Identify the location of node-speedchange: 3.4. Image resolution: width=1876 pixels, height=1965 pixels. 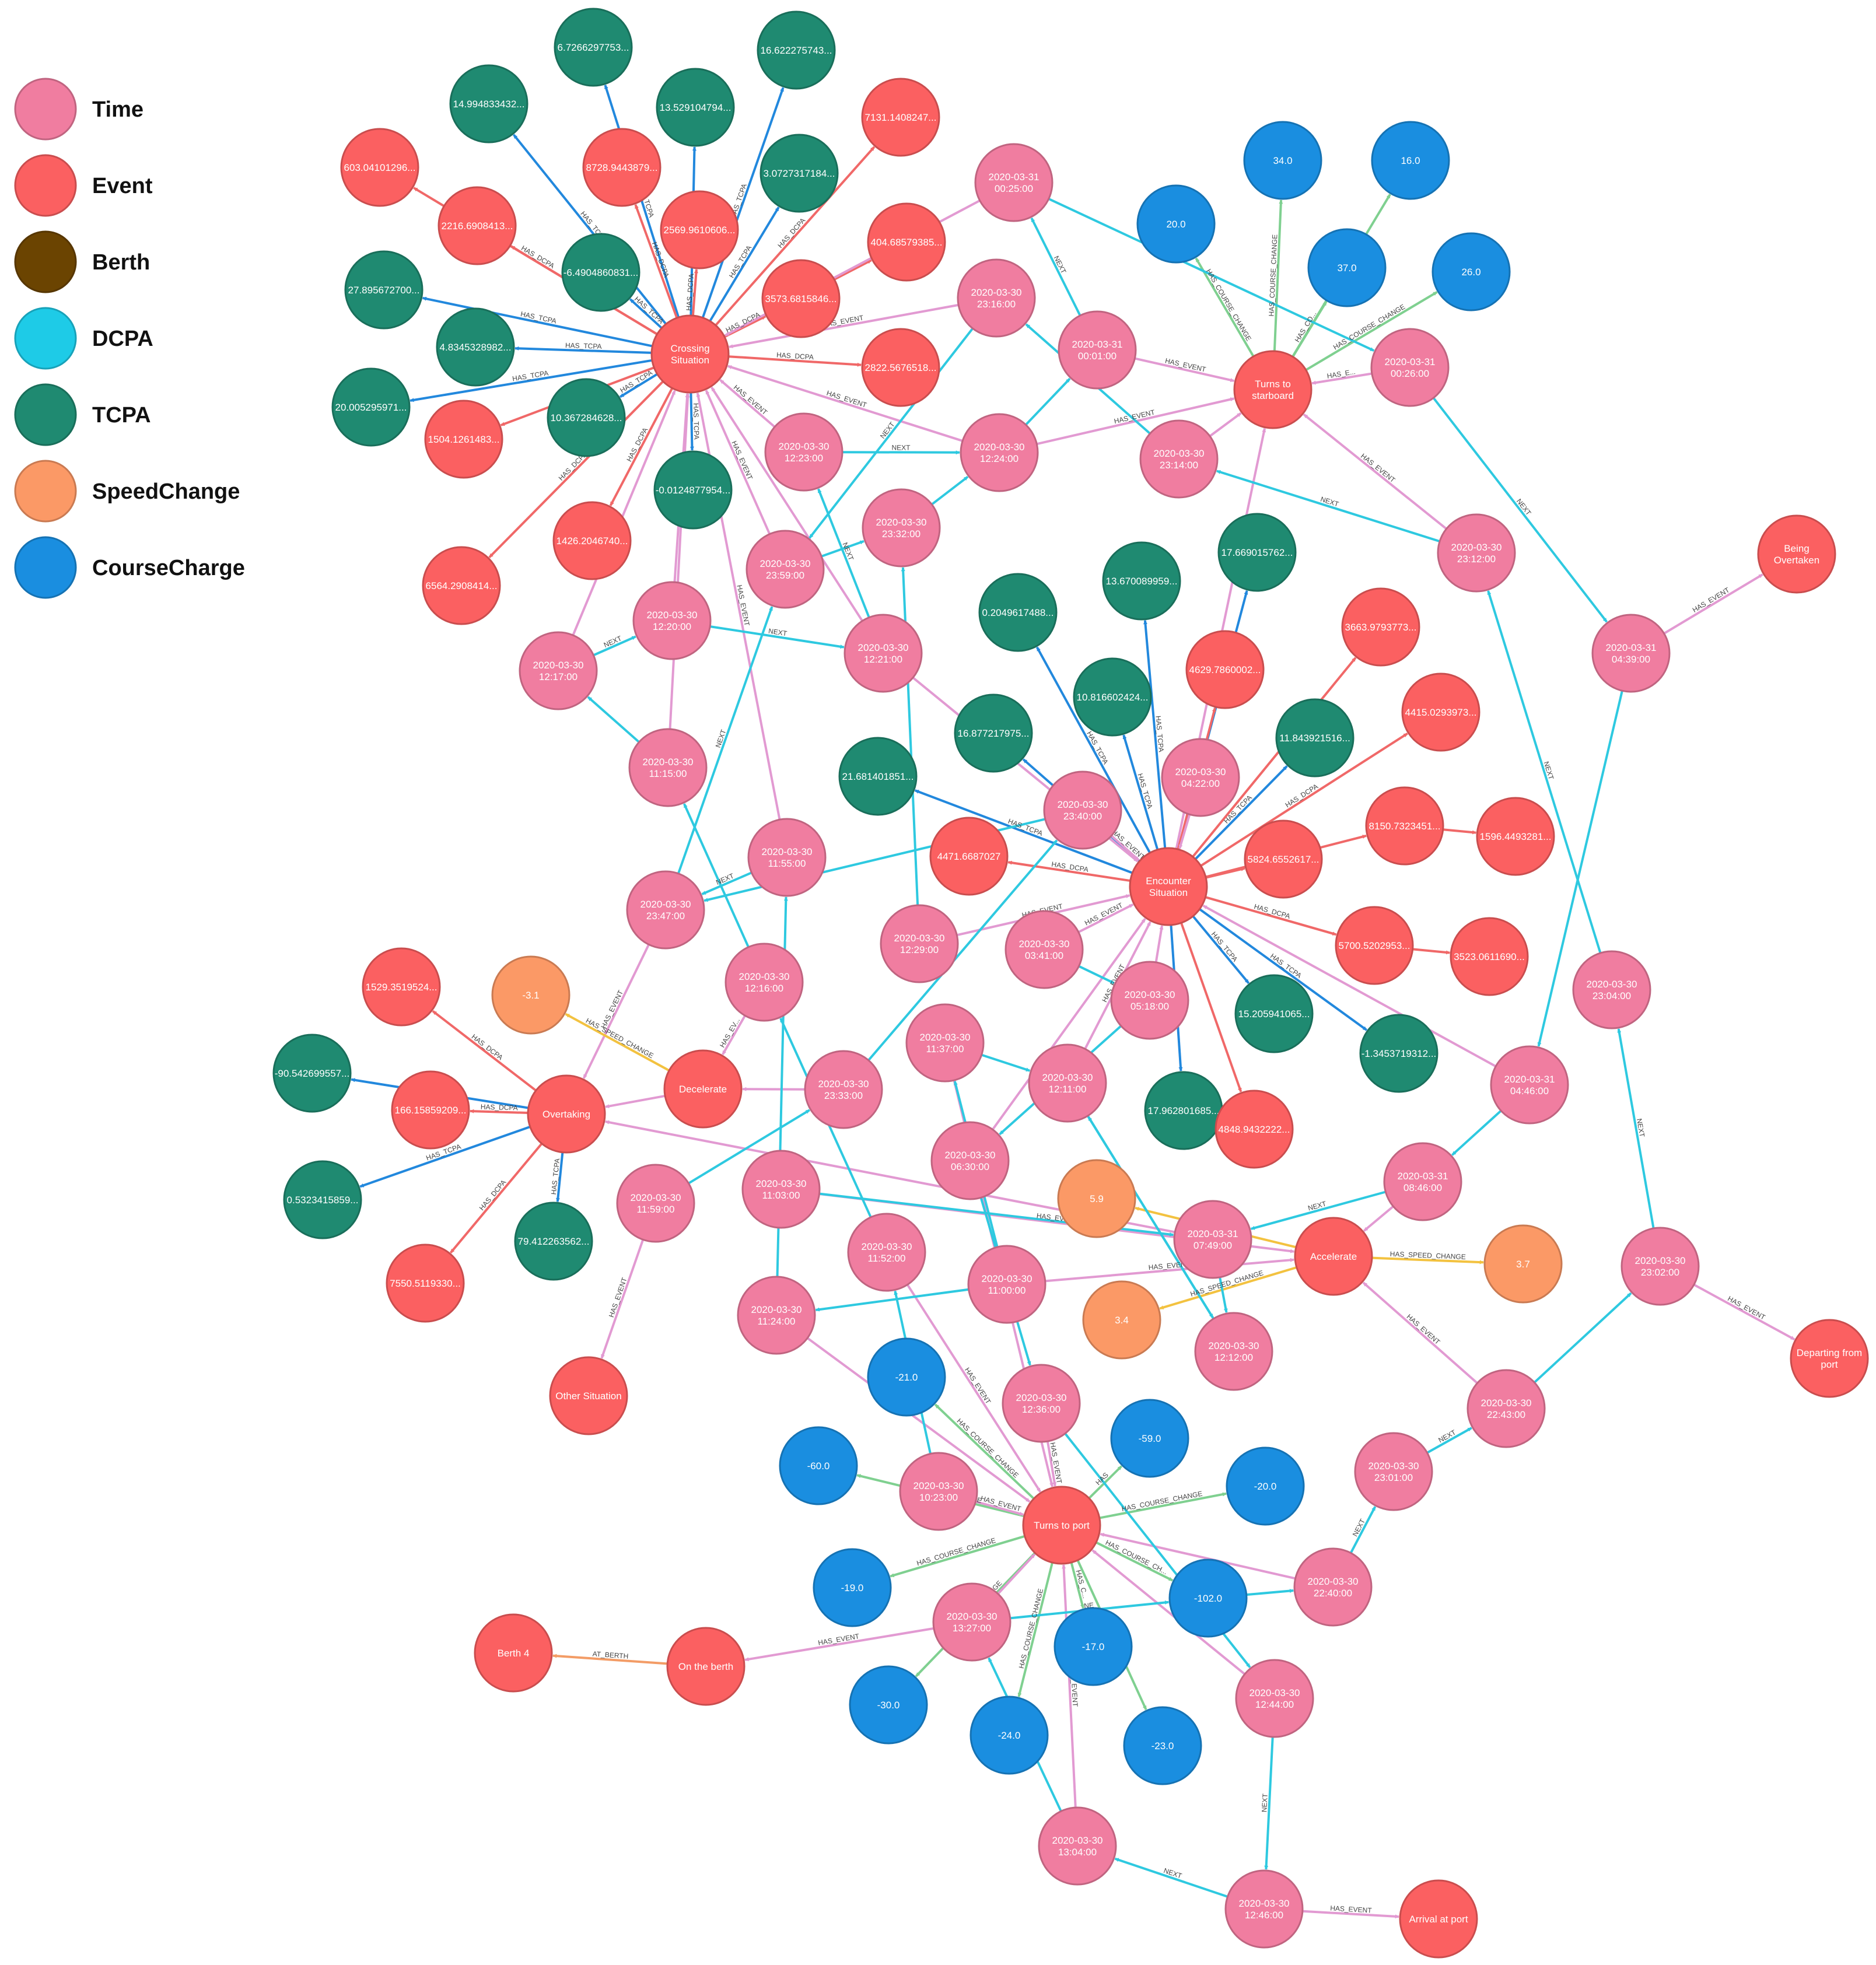
(1121, 1320).